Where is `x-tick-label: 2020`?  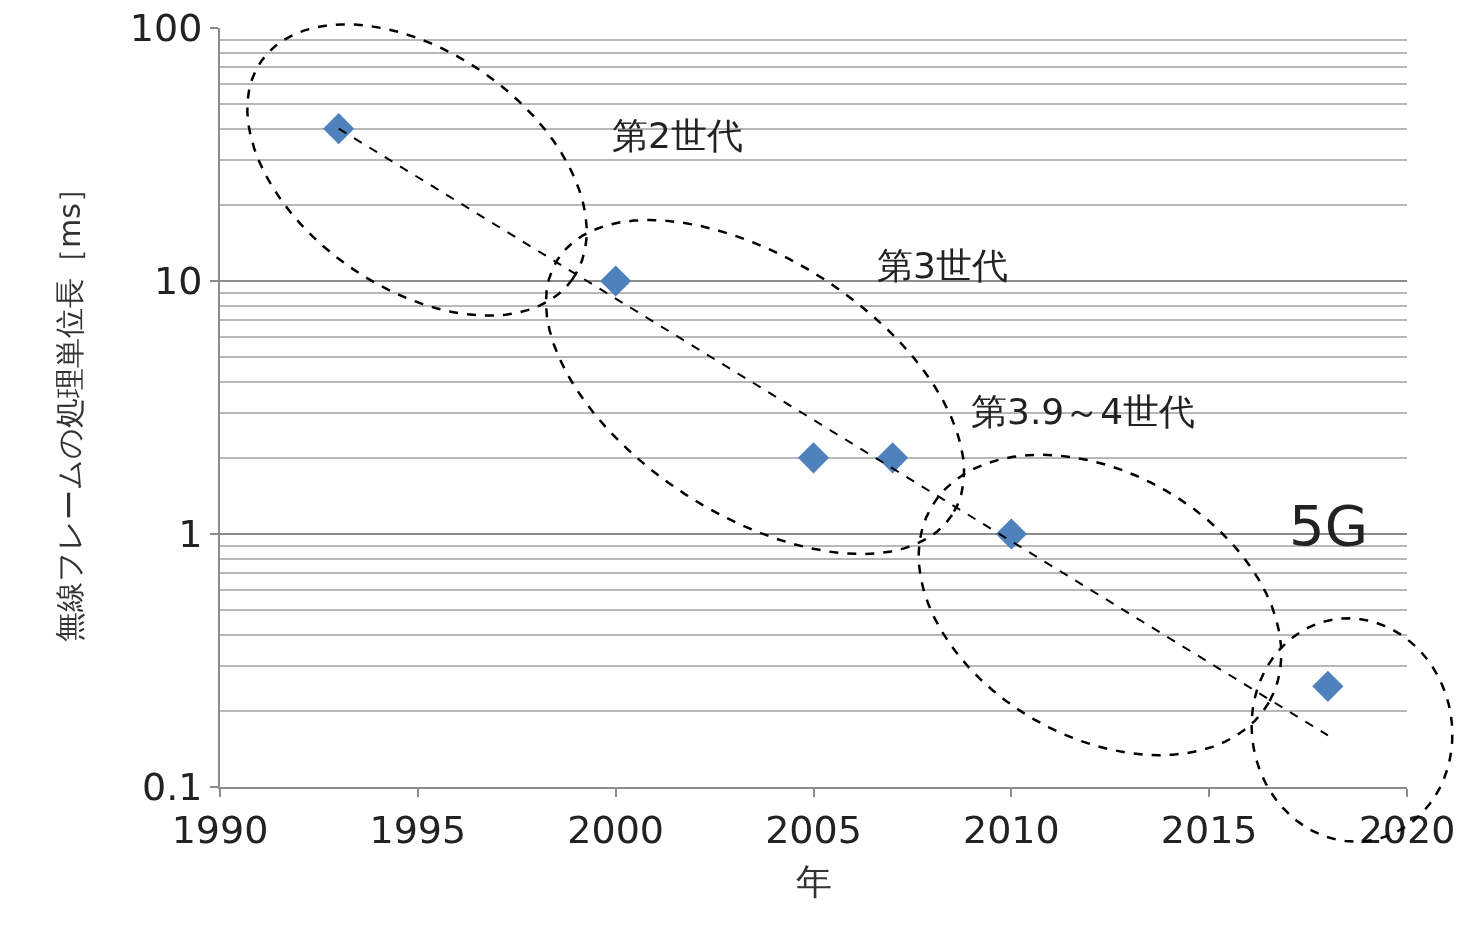 x-tick-label: 2020 is located at coordinates (1407, 829).